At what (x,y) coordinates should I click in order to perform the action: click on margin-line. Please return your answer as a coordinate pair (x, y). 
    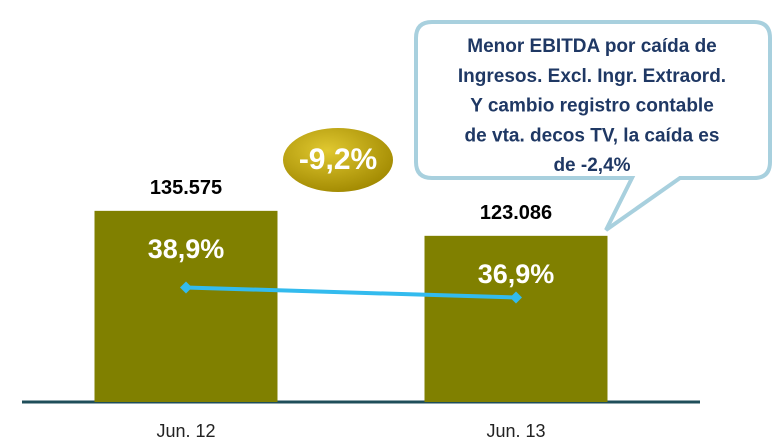
    Looking at the image, I should click on (351, 292).